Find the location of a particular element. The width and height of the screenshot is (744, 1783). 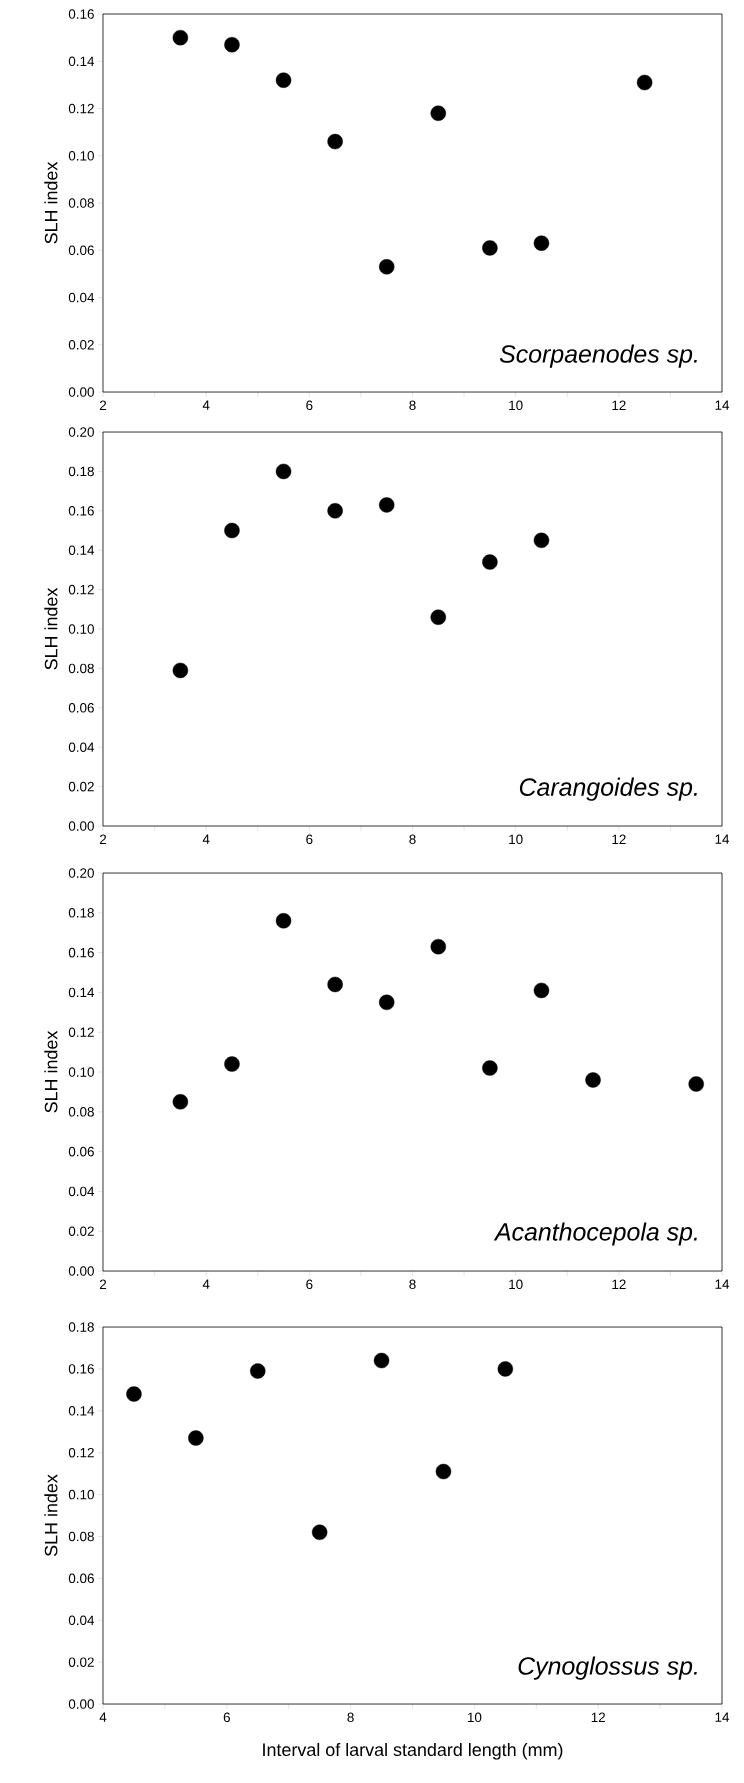

x-axis-title: Interval of larval standard length (mm) is located at coordinates (413, 1751).